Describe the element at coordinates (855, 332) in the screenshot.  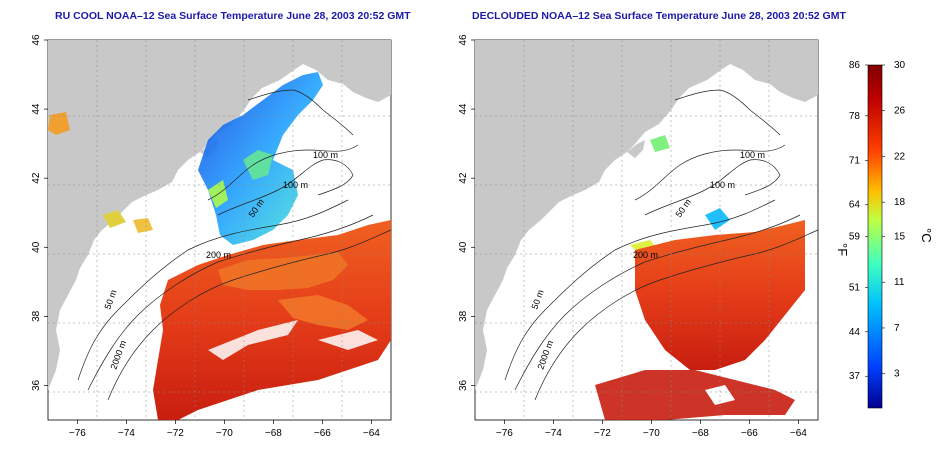
I see `fahrenheit-tick-label: 44` at that location.